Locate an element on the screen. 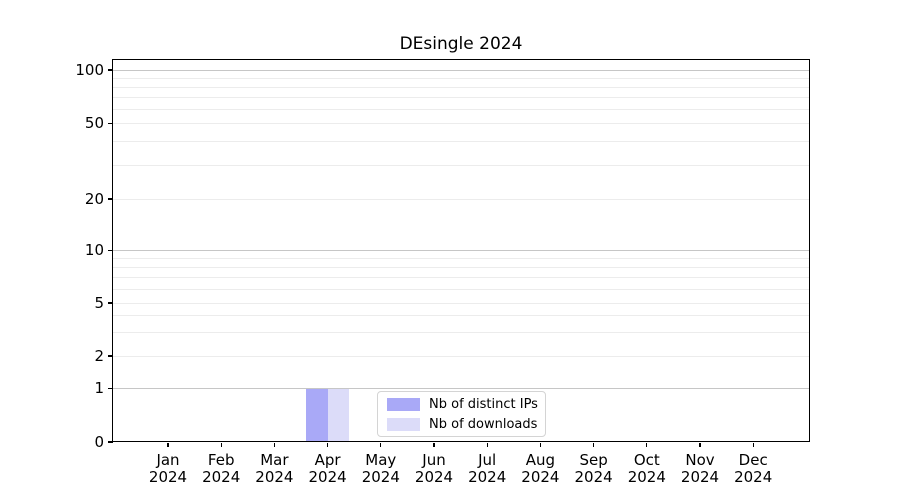 This screenshot has width=900, height=500. y-tick-label: 100 is located at coordinates (89, 69).